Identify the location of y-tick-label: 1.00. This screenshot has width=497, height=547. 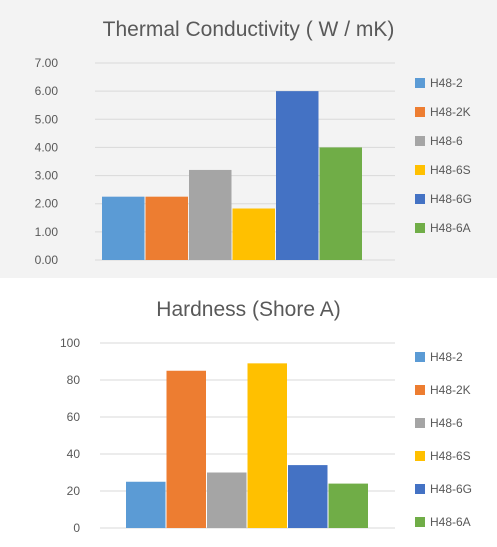
(47, 232).